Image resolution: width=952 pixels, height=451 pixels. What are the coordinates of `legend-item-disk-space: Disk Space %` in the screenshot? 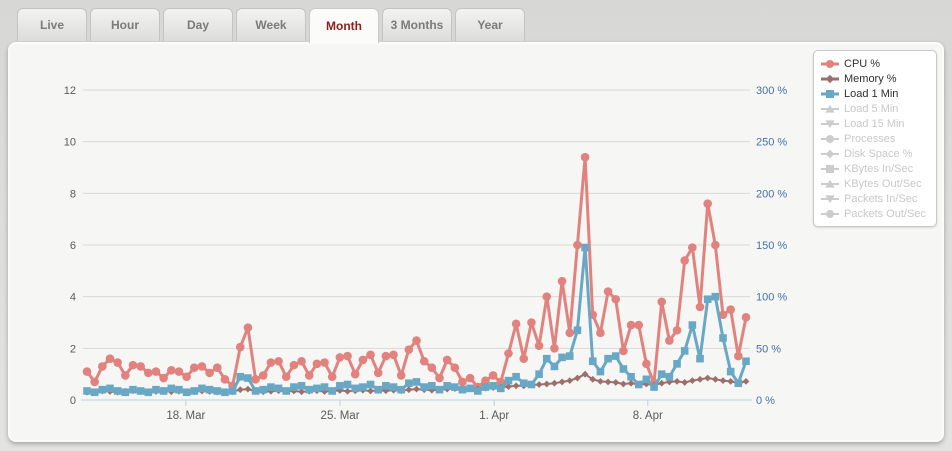 It's located at (875, 153).